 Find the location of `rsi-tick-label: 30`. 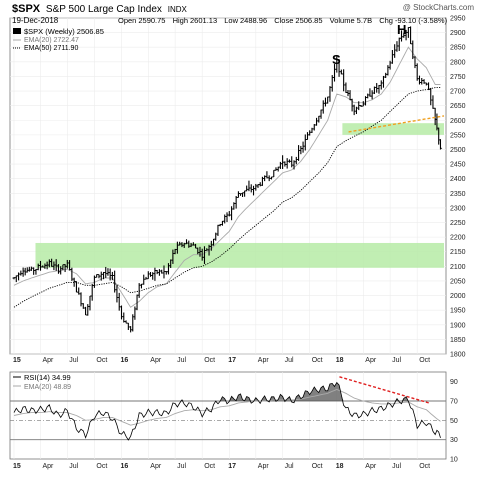

rsi-tick-label: 30 is located at coordinates (454, 440).